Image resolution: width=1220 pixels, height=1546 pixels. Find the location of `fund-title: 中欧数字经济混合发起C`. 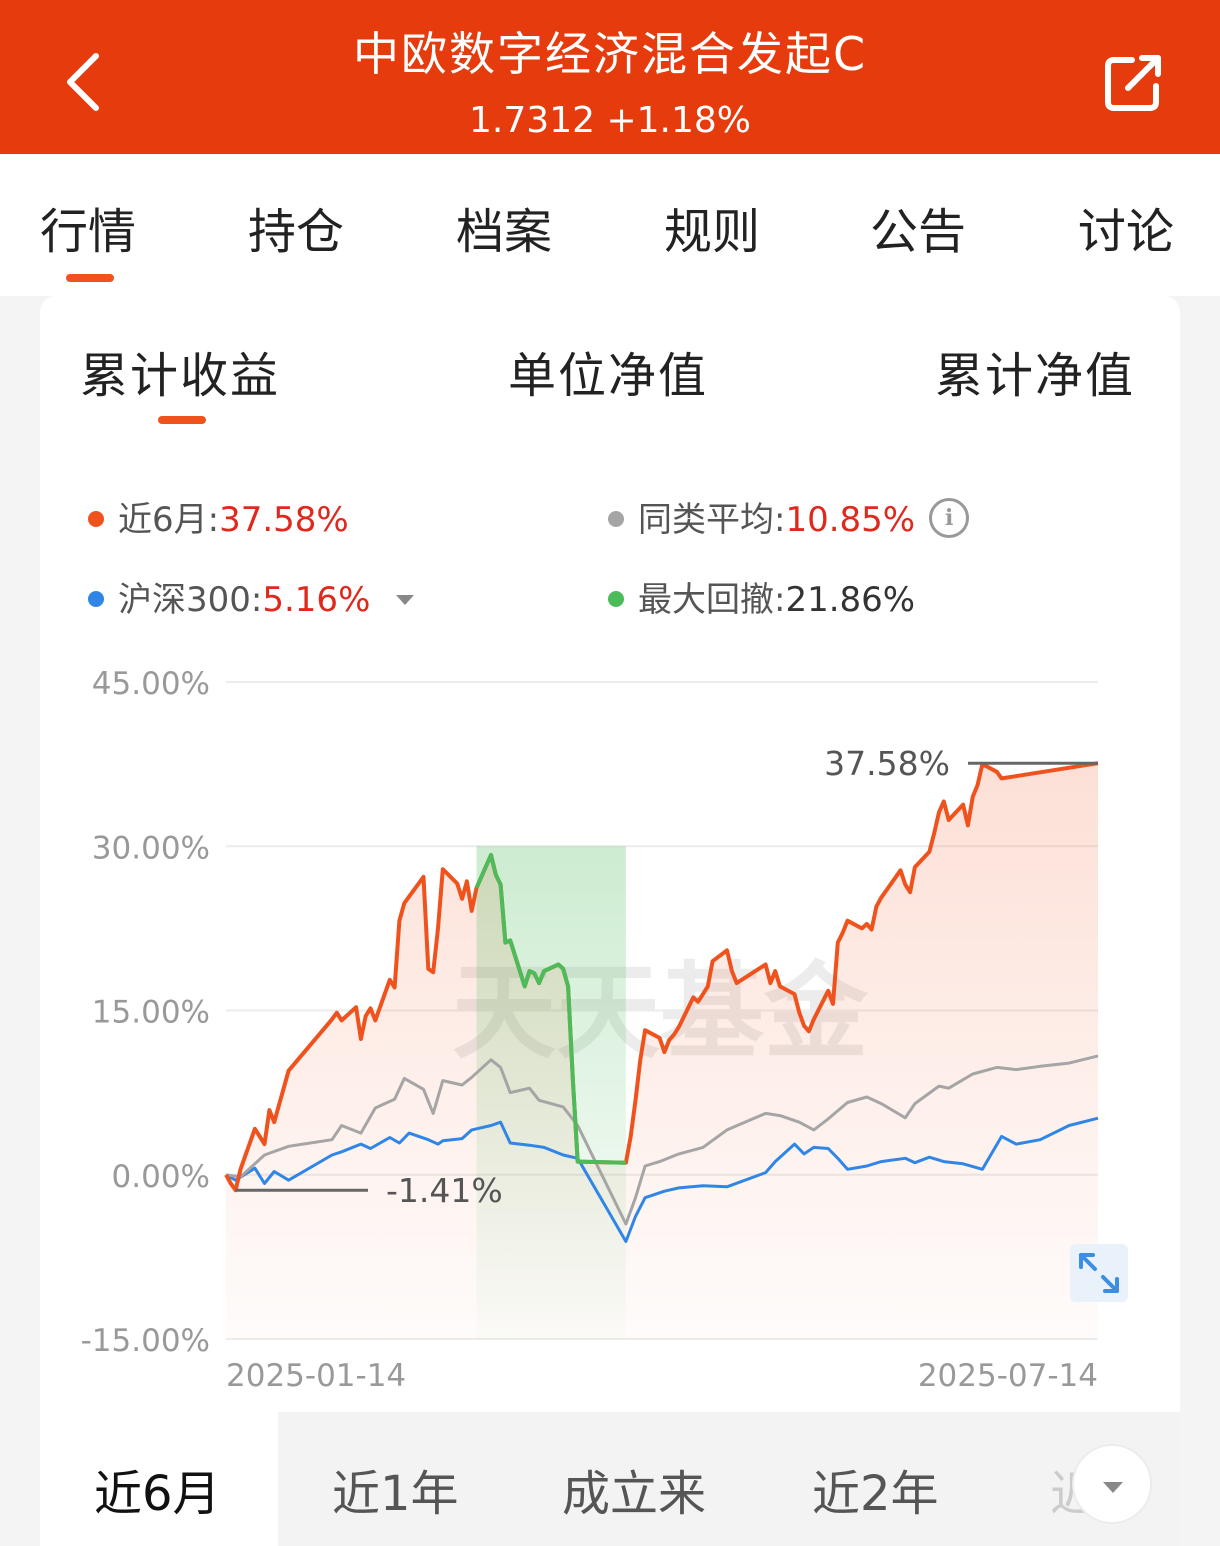

fund-title: 中欧数字经济混合发起C is located at coordinates (610, 54).